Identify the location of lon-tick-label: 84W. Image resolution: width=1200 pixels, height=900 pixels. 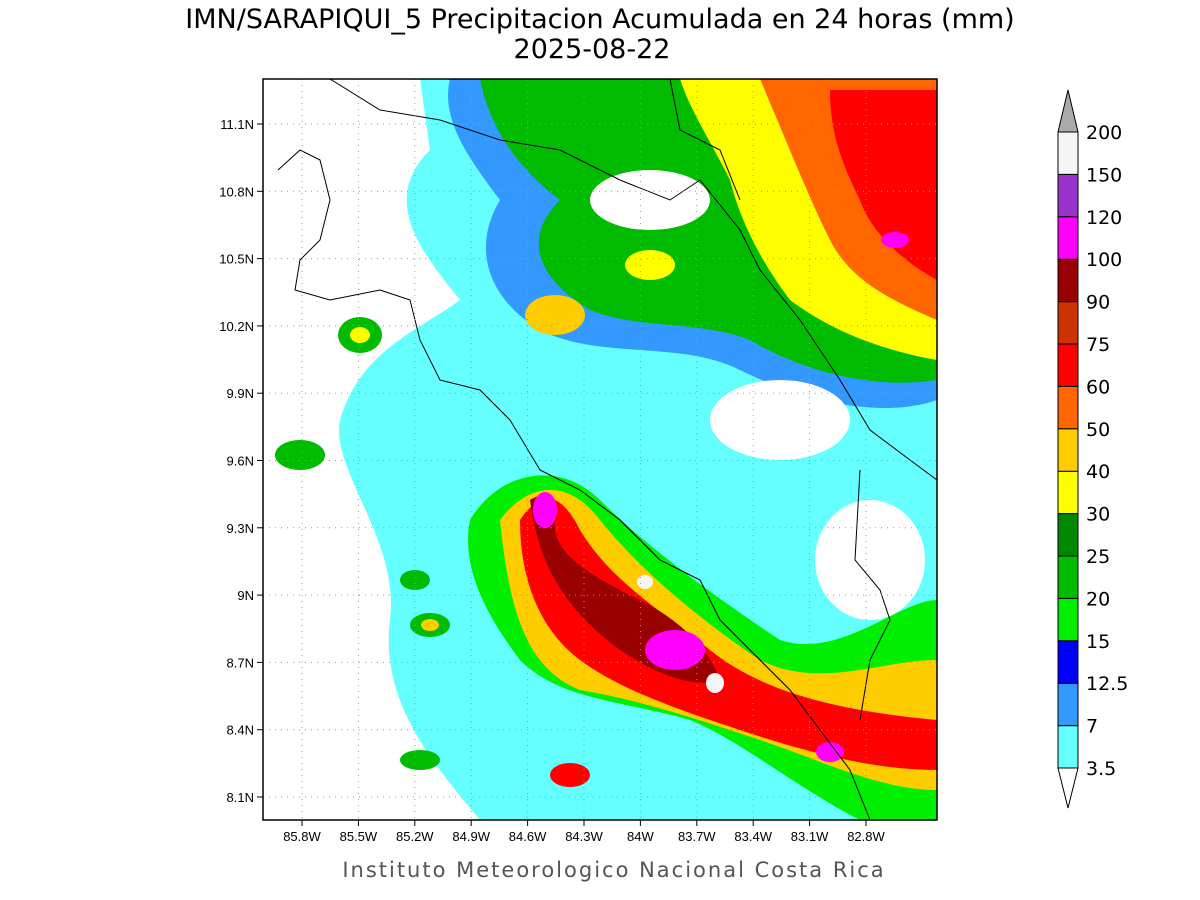
(640, 836).